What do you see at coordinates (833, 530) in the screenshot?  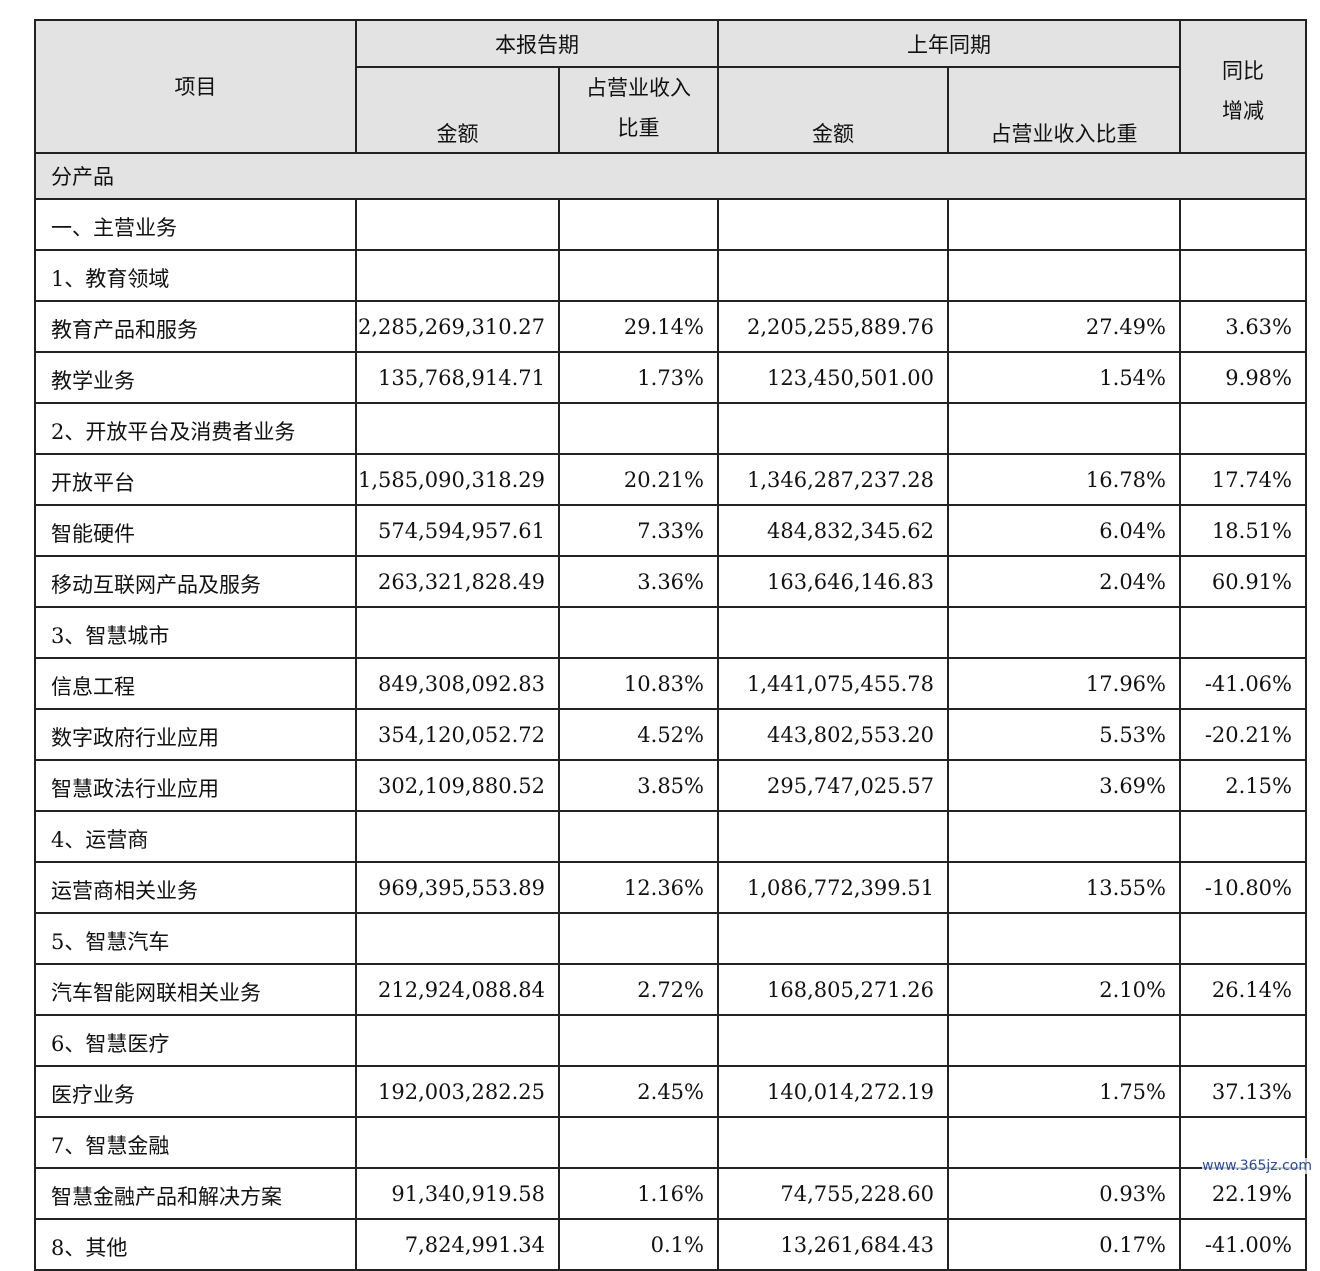 I see `prior-amount-cell: 484,832,345.62` at bounding box center [833, 530].